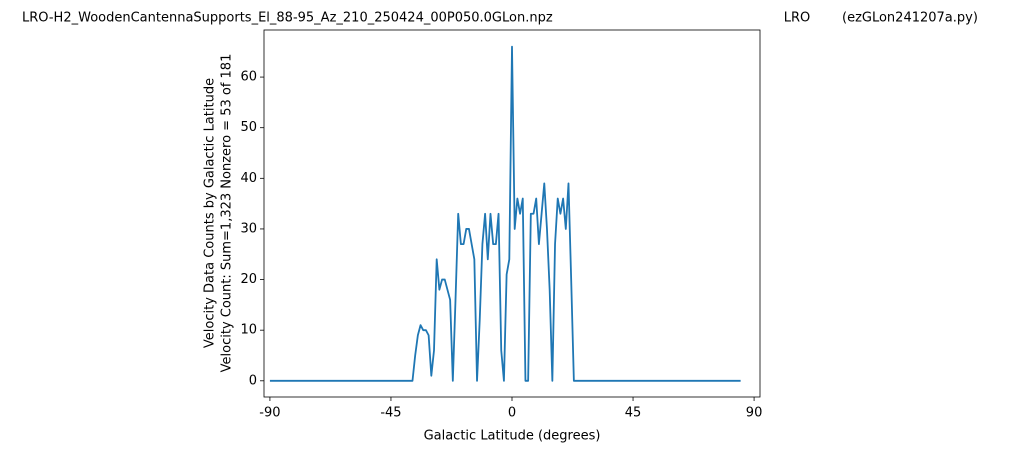 This screenshot has width=1024, height=455. Describe the element at coordinates (248, 279) in the screenshot. I see `y-tick-label: 20` at that location.